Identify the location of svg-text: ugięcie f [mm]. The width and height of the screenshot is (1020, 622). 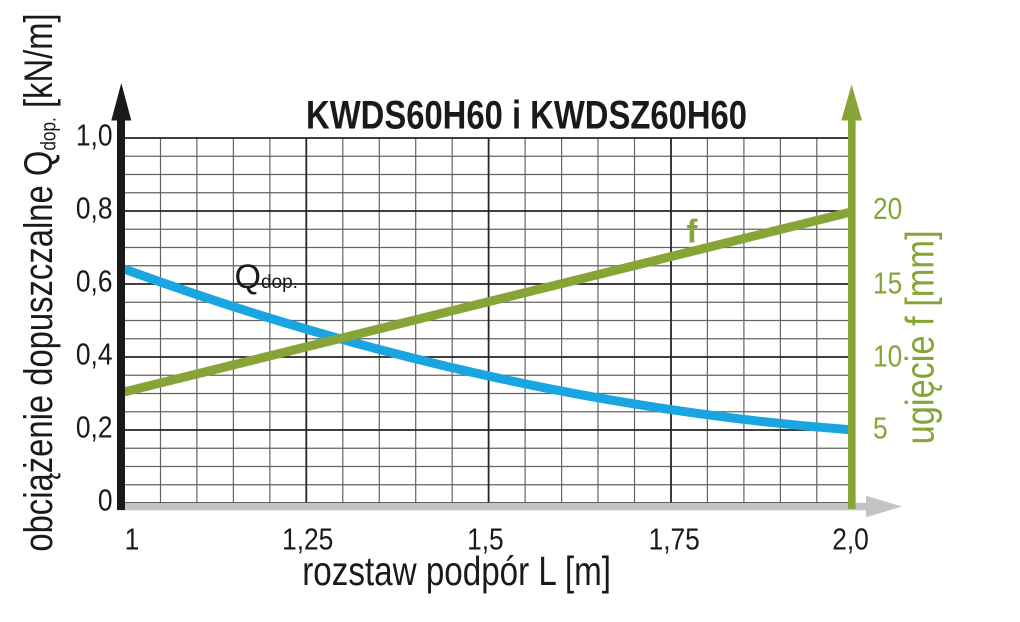
(919, 337).